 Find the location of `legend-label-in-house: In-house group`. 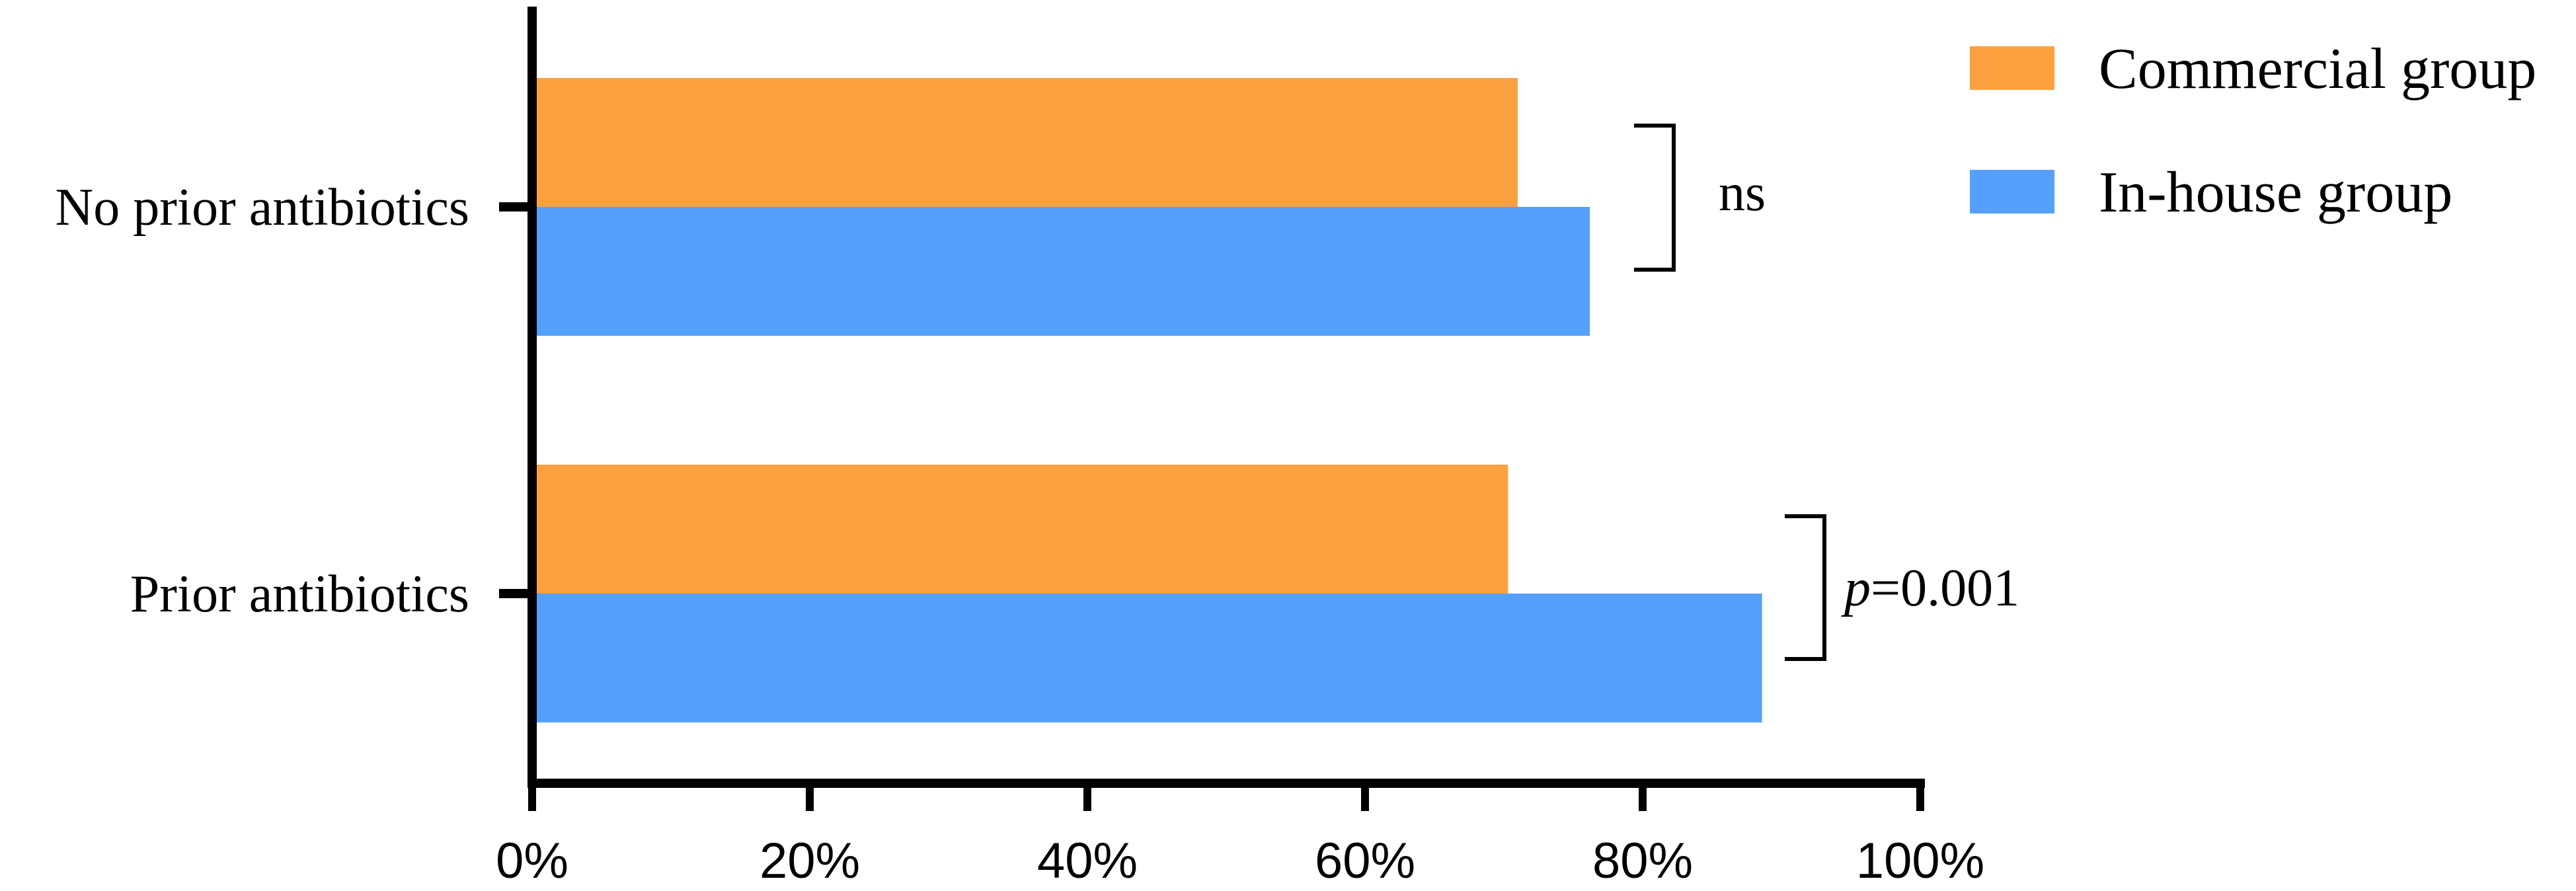

legend-label-in-house: In-house group is located at coordinates (2275, 193).